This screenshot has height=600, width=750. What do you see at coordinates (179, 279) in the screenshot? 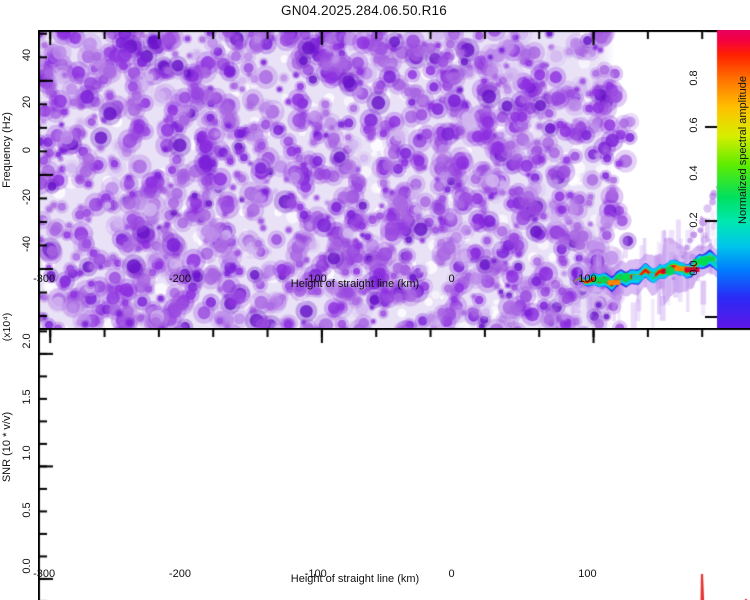
I see `spectrogram-x-tick-label: -200` at bounding box center [179, 279].